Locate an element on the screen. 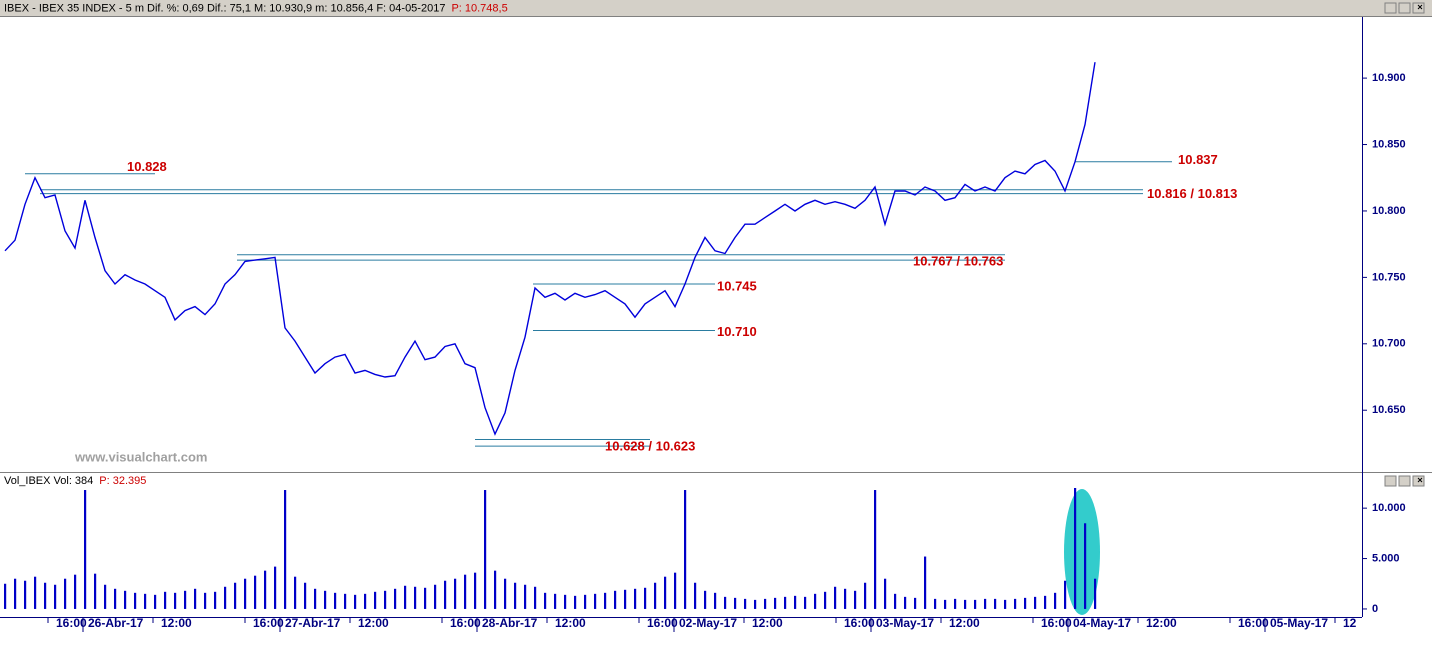  close-icon is located at coordinates (1420, 480).